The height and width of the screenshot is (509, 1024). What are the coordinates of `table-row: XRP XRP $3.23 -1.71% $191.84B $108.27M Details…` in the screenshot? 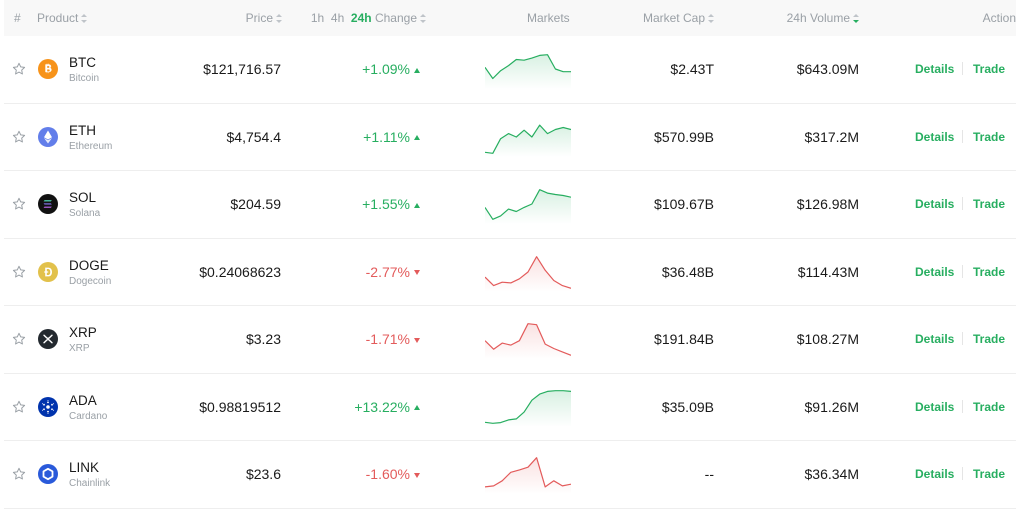 It's located at (510, 340).